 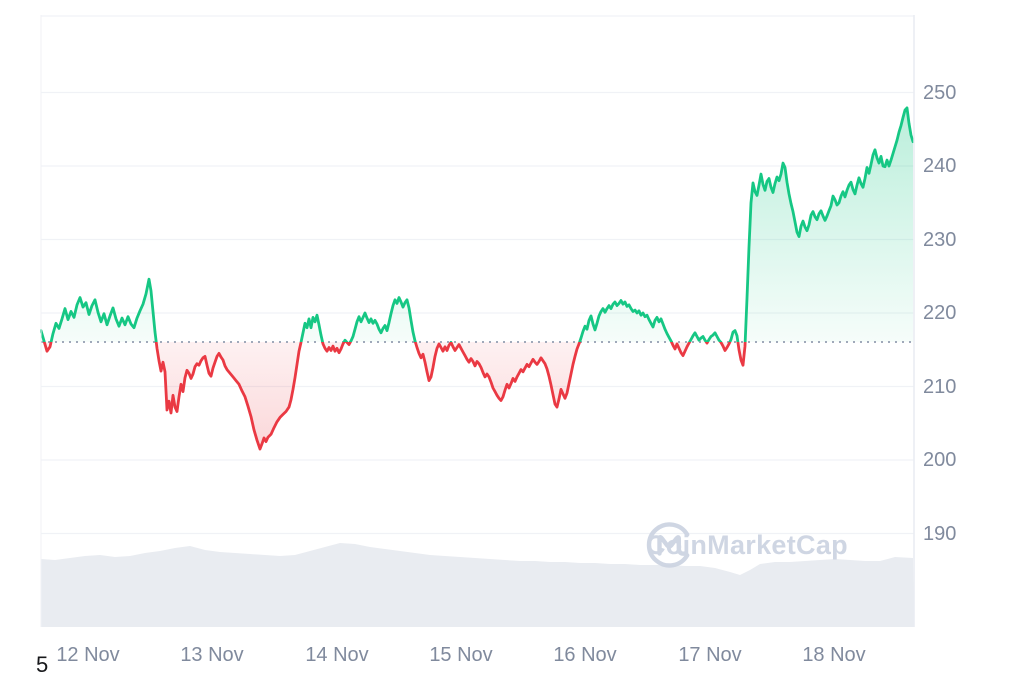 I want to click on x-tick-label: 18 Nov, so click(x=834, y=655).